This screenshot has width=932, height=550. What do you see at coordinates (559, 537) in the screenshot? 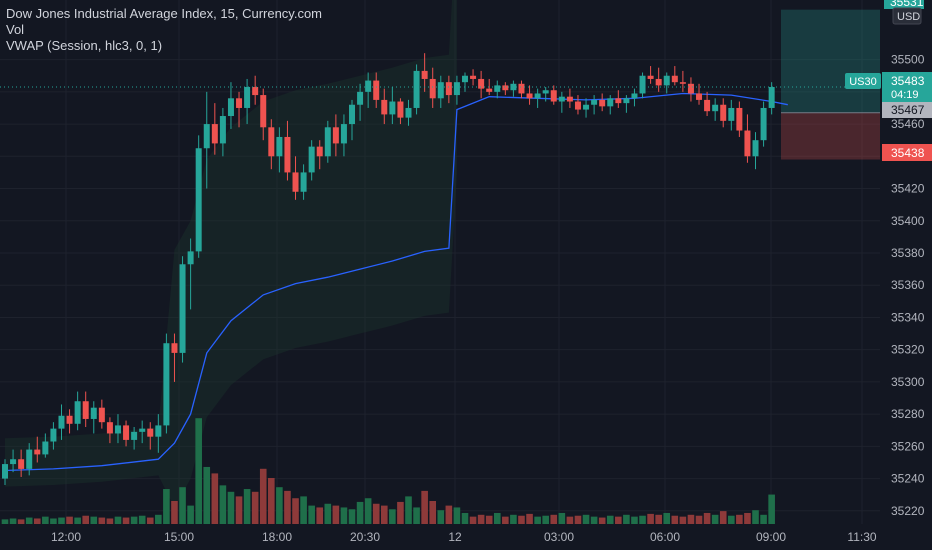
I see `time-tick-label: 03:00` at bounding box center [559, 537].